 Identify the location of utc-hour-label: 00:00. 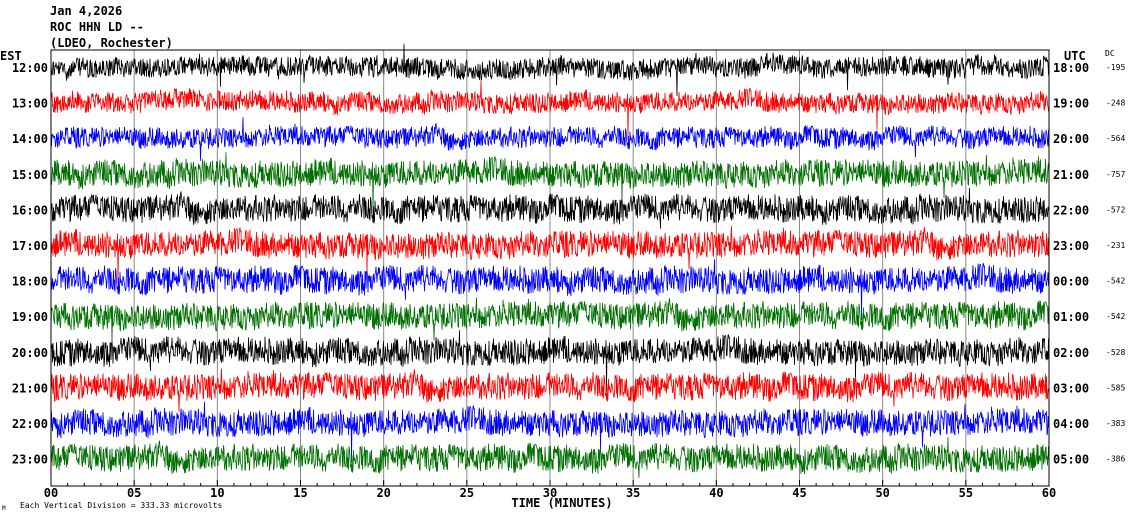
(1071, 282).